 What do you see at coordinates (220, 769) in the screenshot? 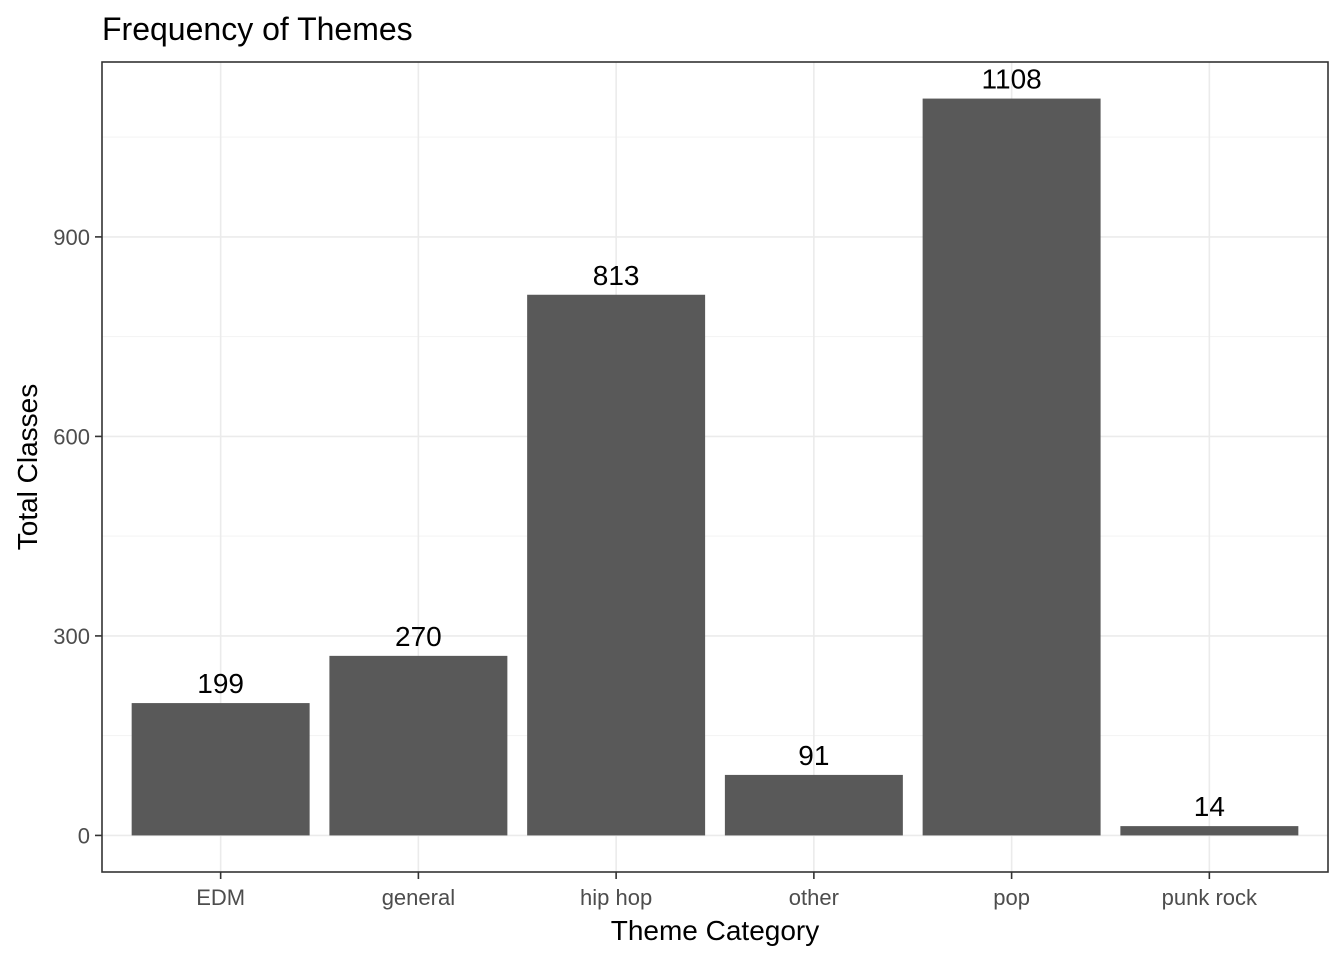
I see `bar-edm` at bounding box center [220, 769].